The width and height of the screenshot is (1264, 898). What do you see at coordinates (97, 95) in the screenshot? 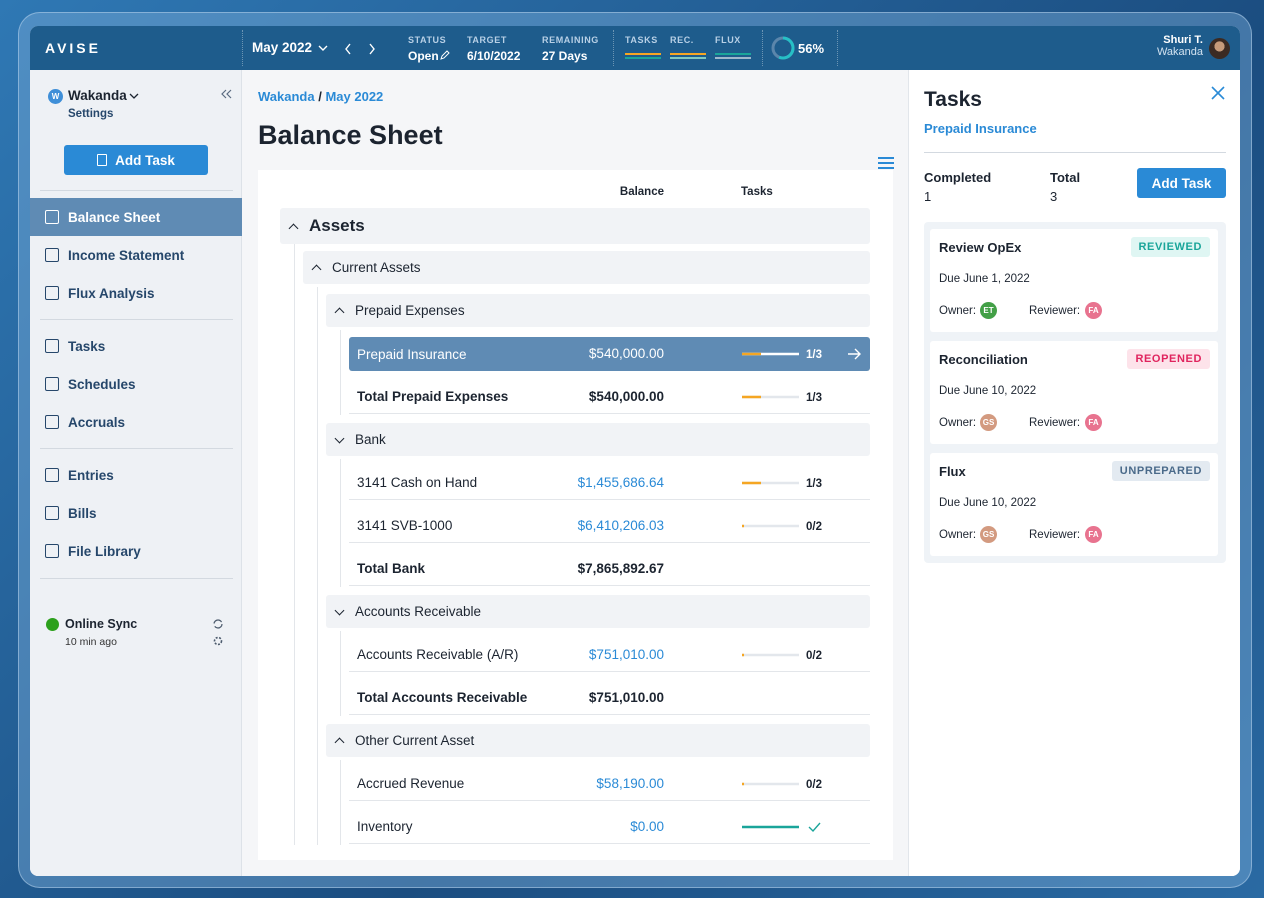
I see `org-name: Wakanda` at bounding box center [97, 95].